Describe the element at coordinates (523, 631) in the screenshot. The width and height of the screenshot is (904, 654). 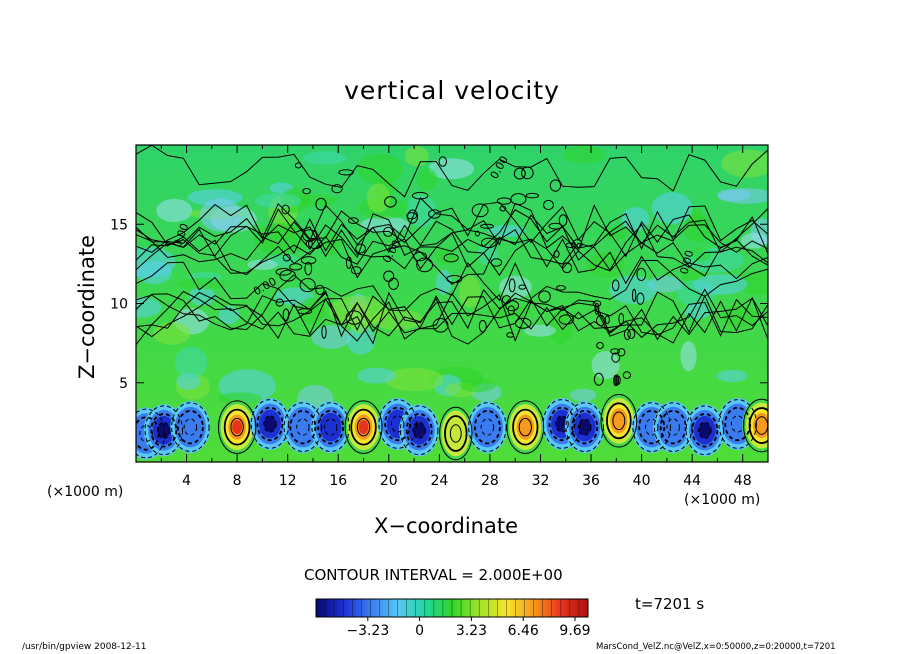
I see `colorbar-tick-label: 6.46` at that location.